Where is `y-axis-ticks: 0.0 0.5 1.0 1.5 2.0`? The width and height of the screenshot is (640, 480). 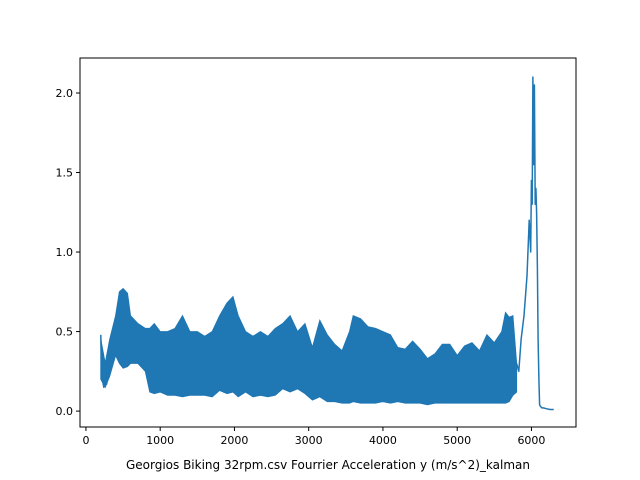
y-axis-ticks: 0.0 0.5 1.0 1.5 2.0 is located at coordinates (68, 252).